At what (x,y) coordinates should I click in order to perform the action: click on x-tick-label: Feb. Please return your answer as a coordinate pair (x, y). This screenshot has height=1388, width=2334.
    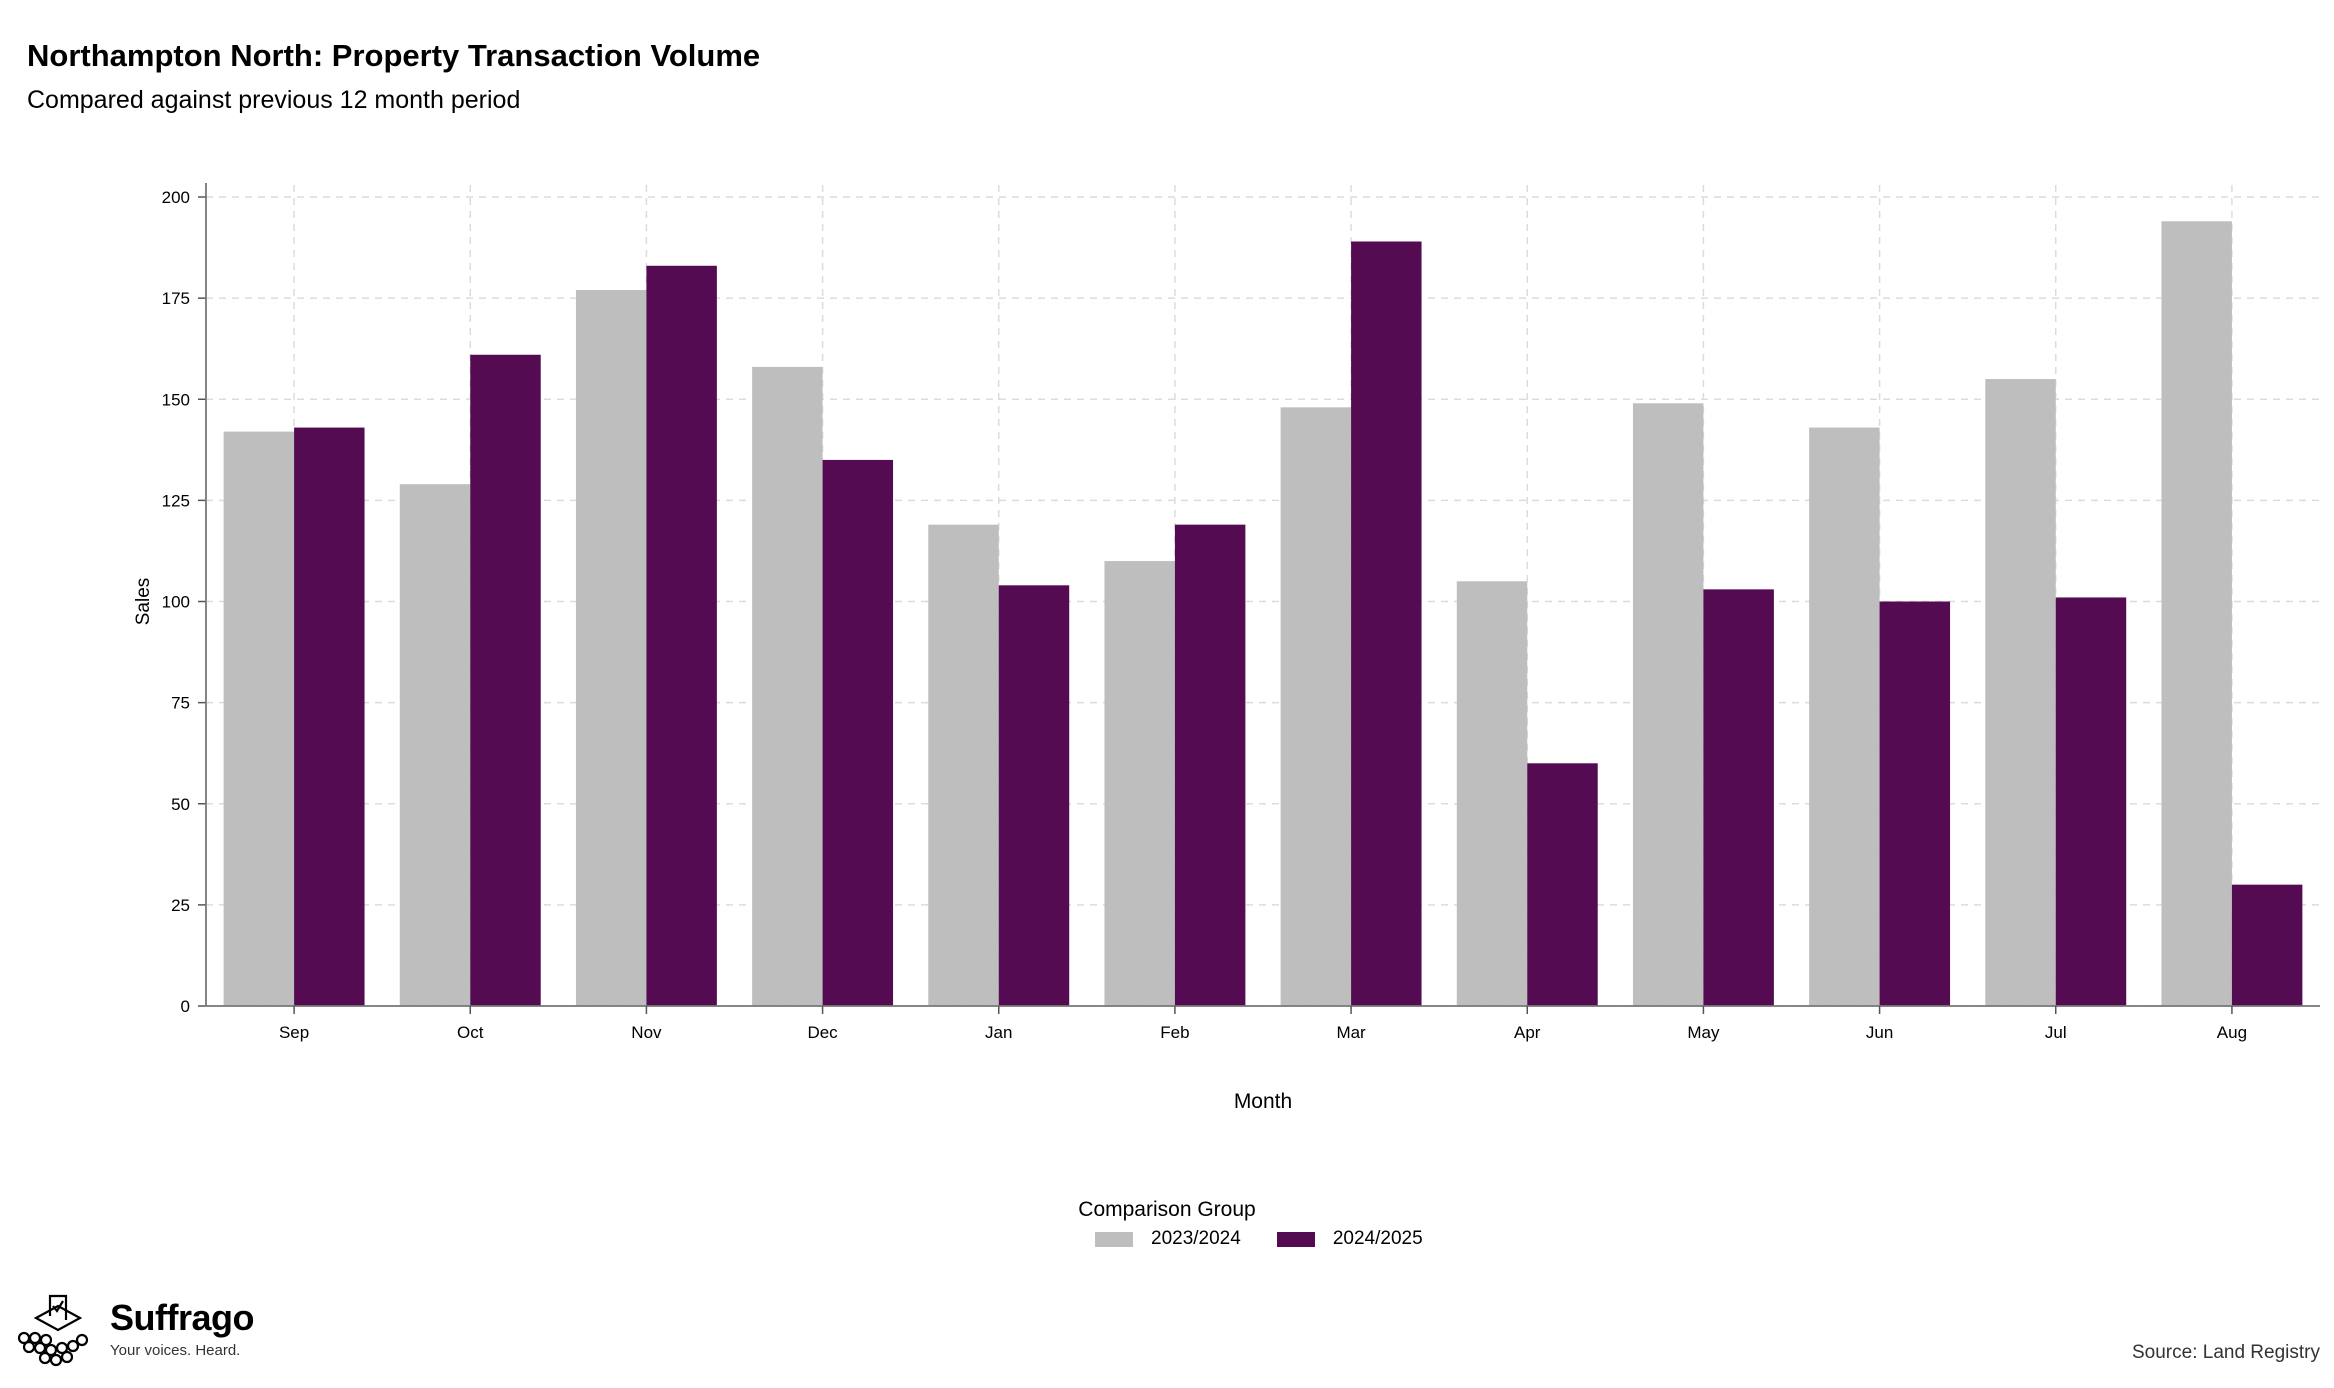
    Looking at the image, I should click on (1174, 1032).